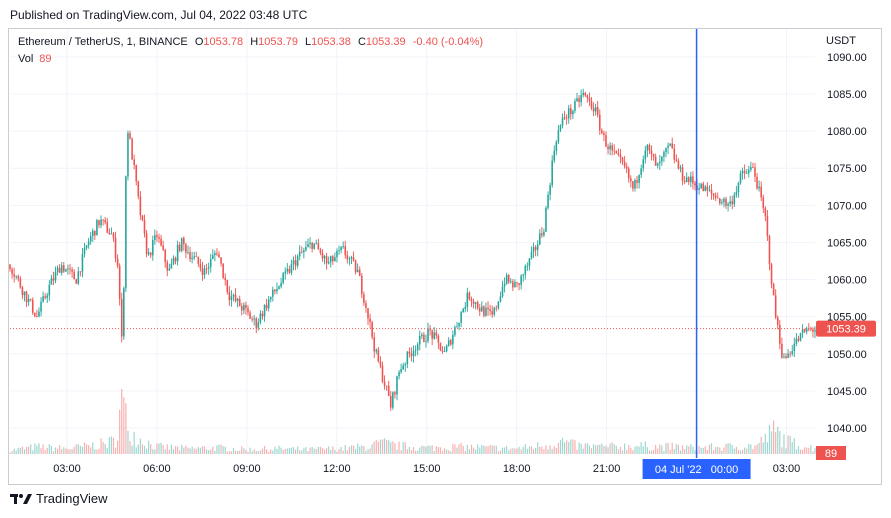 This screenshot has height=518, width=891. Describe the element at coordinates (59, 498) in the screenshot. I see `footer-brand: TradingView` at that location.